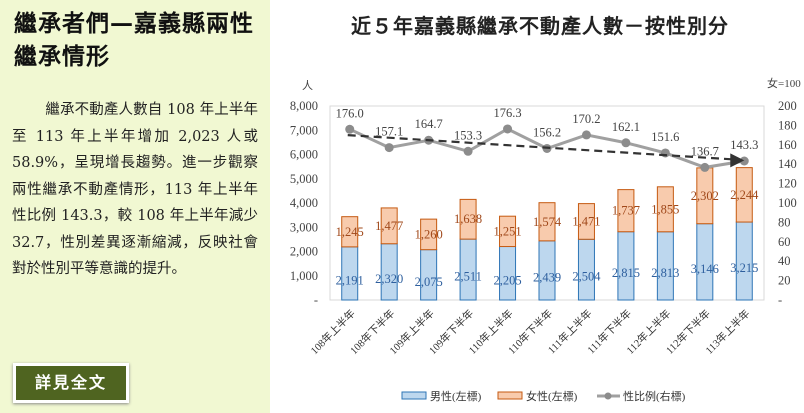  What do you see at coordinates (429, 282) in the screenshot?
I see `data-label-male: 2,075` at bounding box center [429, 282].